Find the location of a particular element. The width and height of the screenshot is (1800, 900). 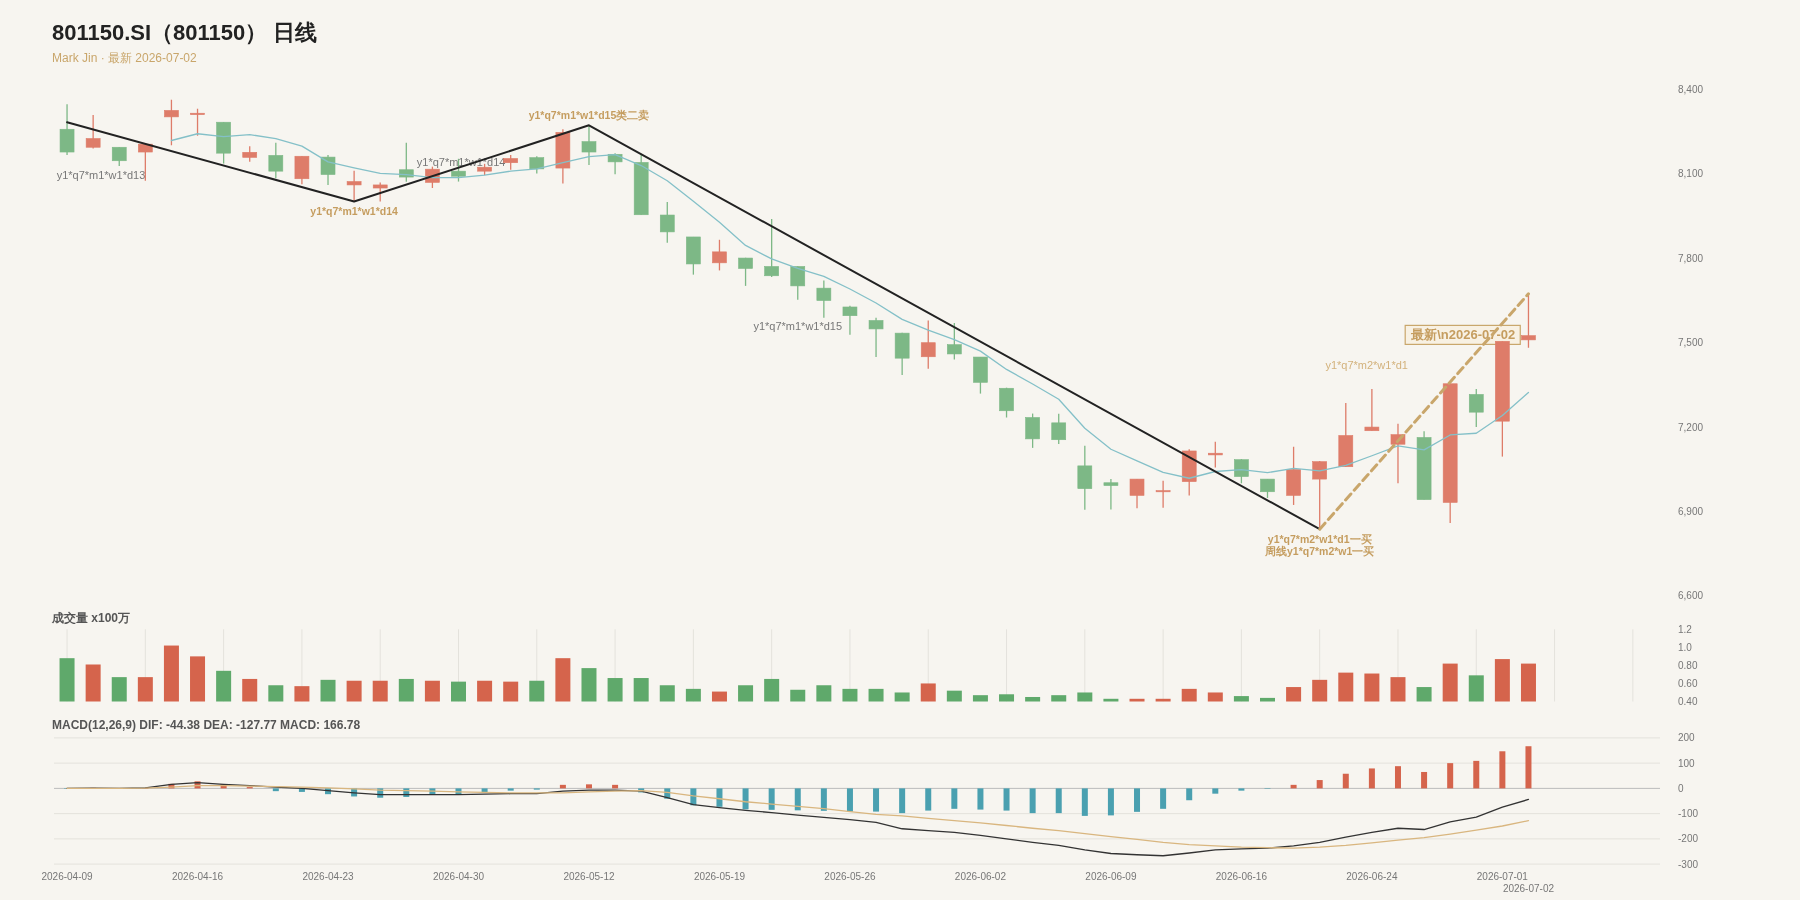

annotation: y1*q7*m1*w1*d15类二卖 is located at coordinates (589, 114).